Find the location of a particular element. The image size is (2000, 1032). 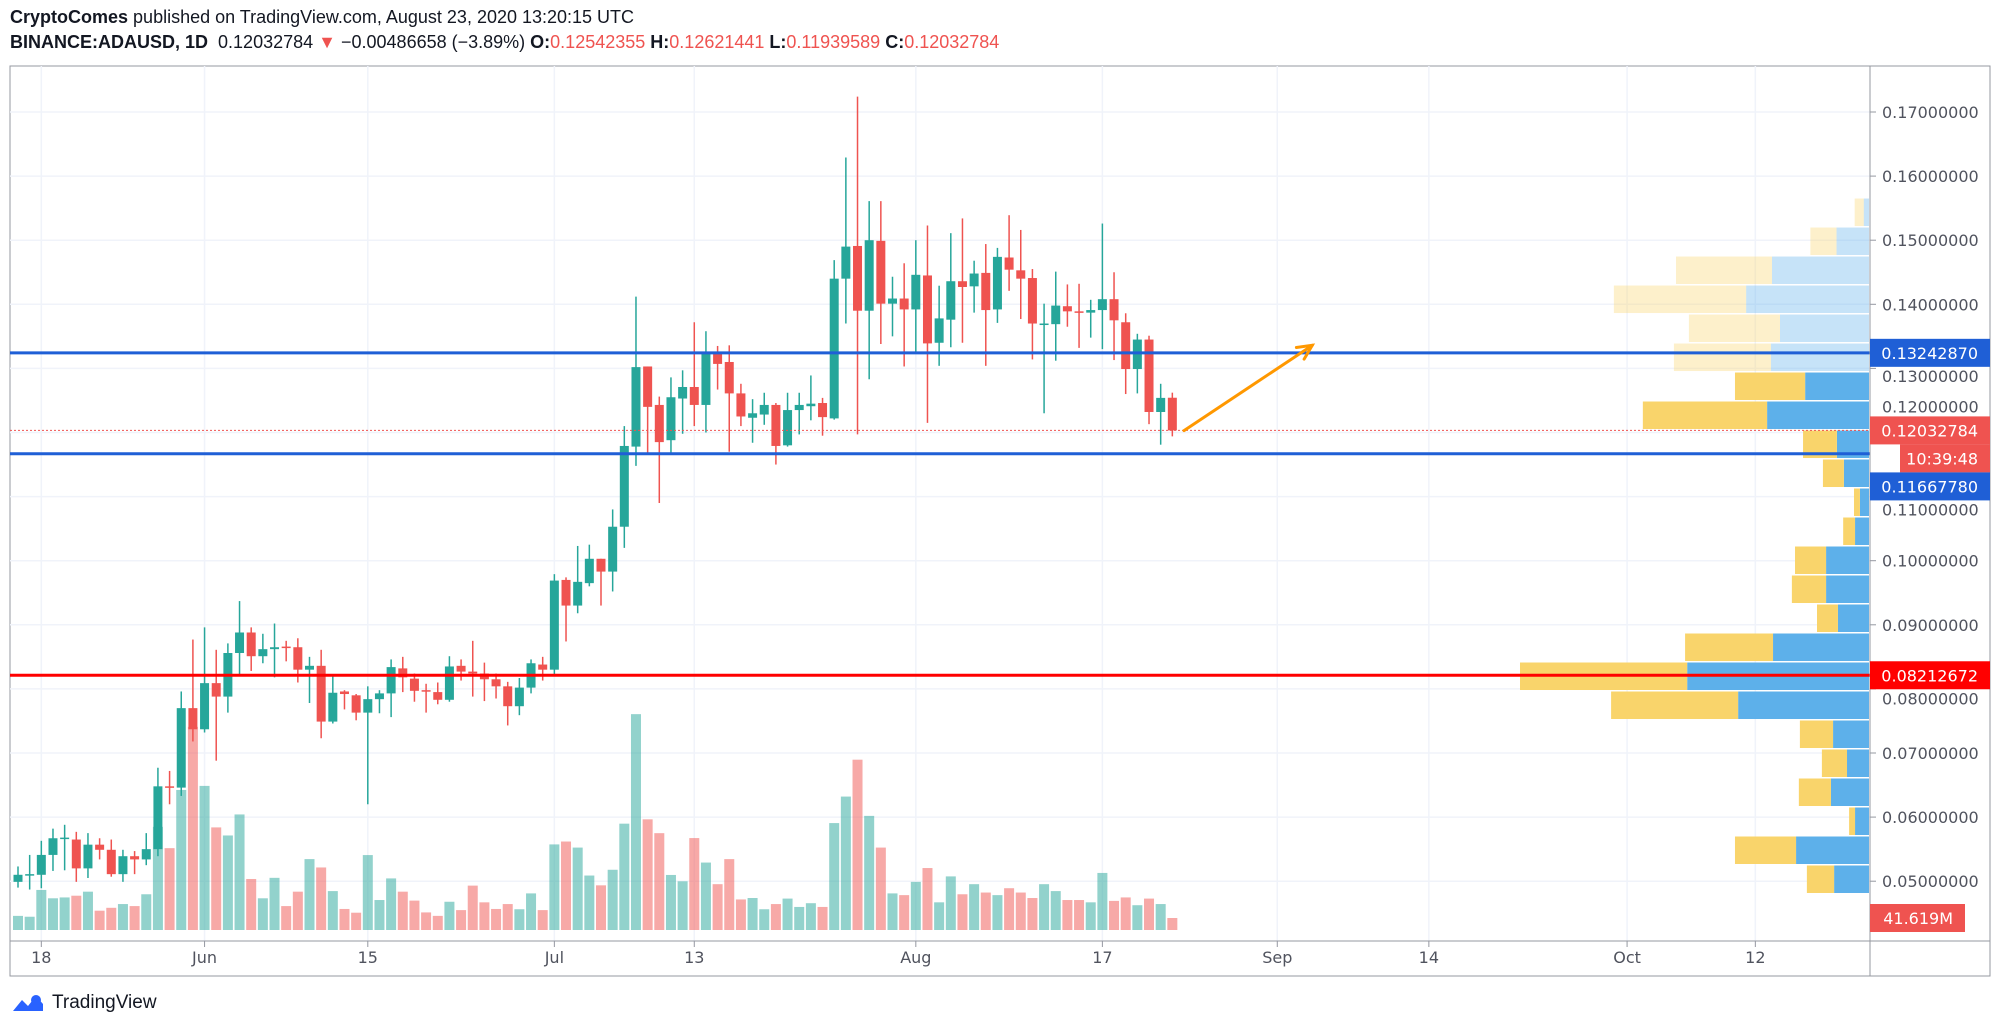

time-axis: 18 Jun 15 Jul 13 Aug 17 Sep 14 Oct 12 is located at coordinates (898, 954).